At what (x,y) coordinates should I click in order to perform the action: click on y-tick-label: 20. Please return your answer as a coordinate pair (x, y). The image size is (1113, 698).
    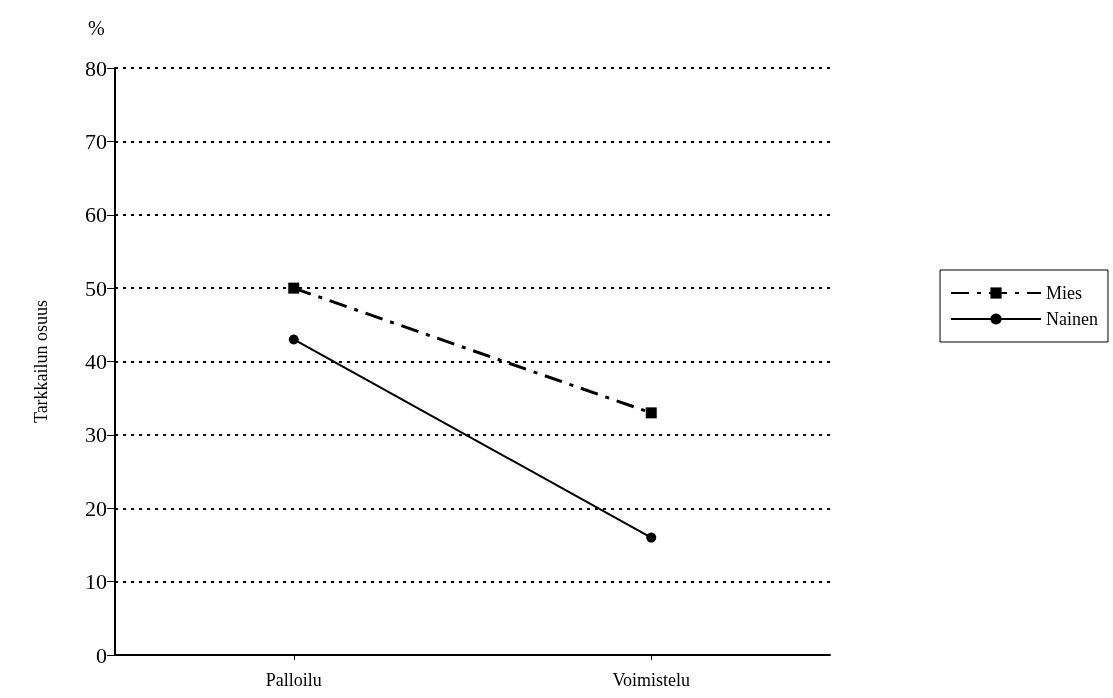
    Looking at the image, I should click on (96, 508).